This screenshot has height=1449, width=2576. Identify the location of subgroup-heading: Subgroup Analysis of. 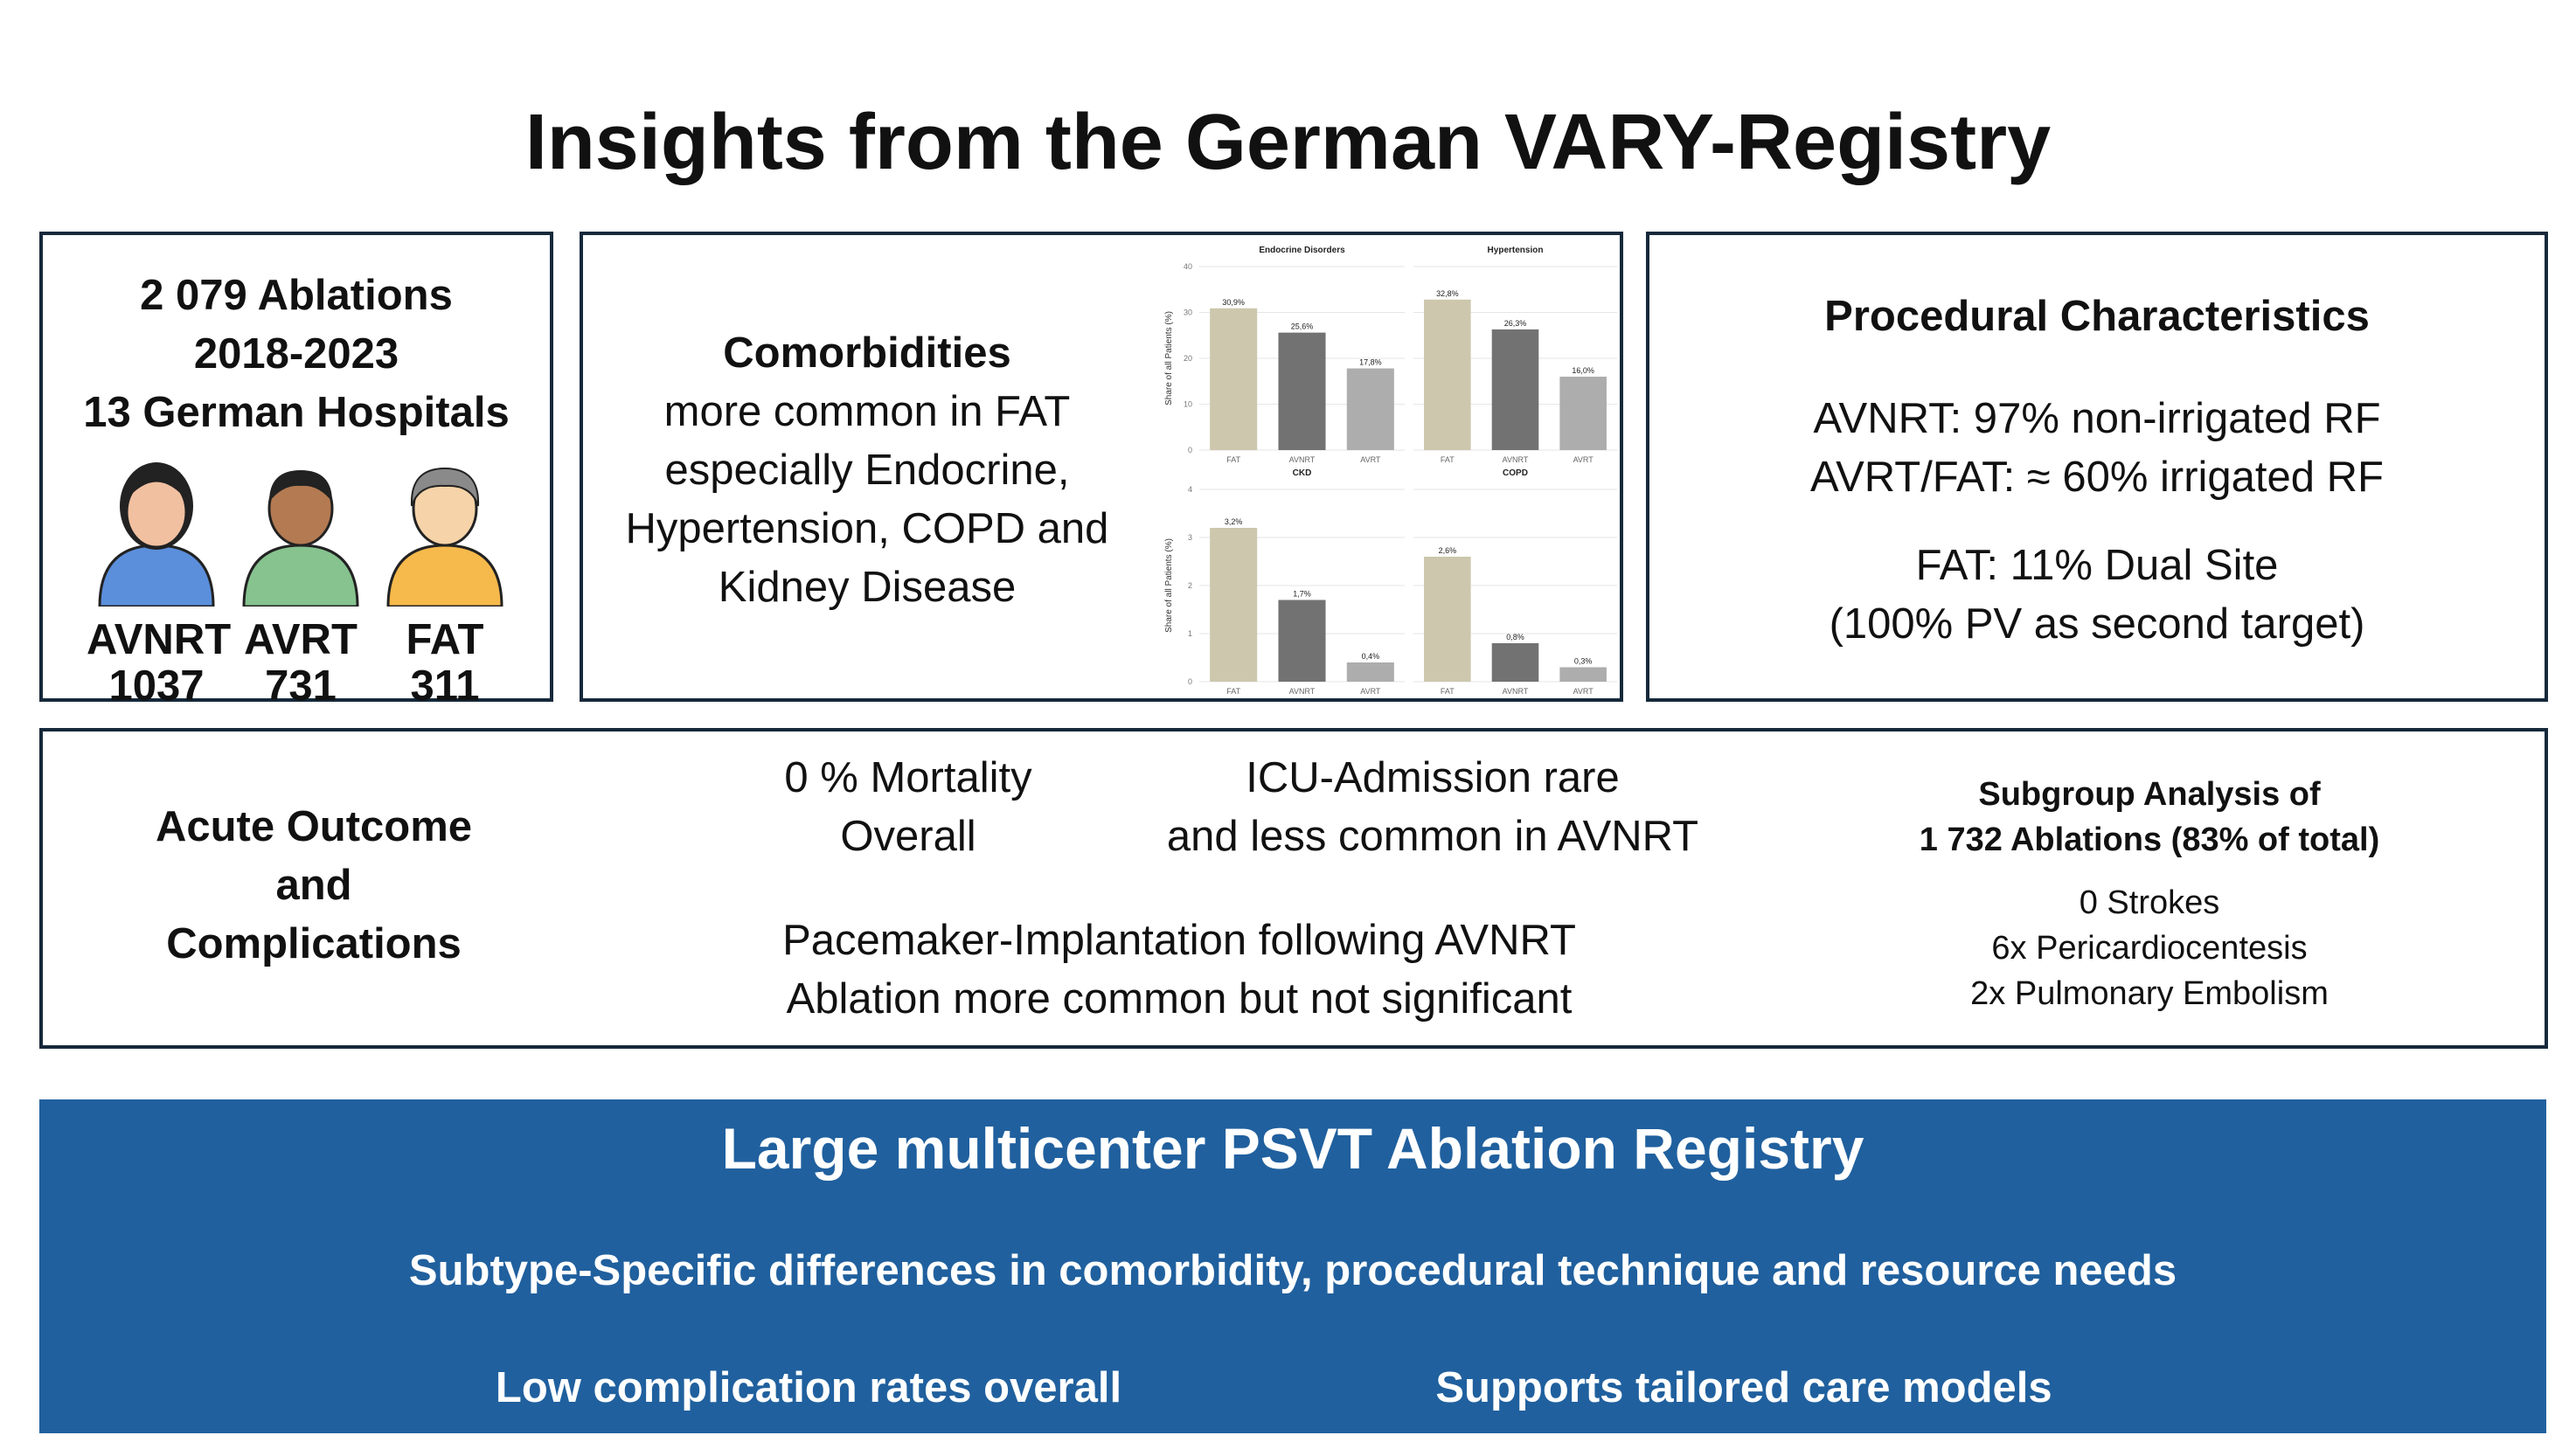
(2149, 794).